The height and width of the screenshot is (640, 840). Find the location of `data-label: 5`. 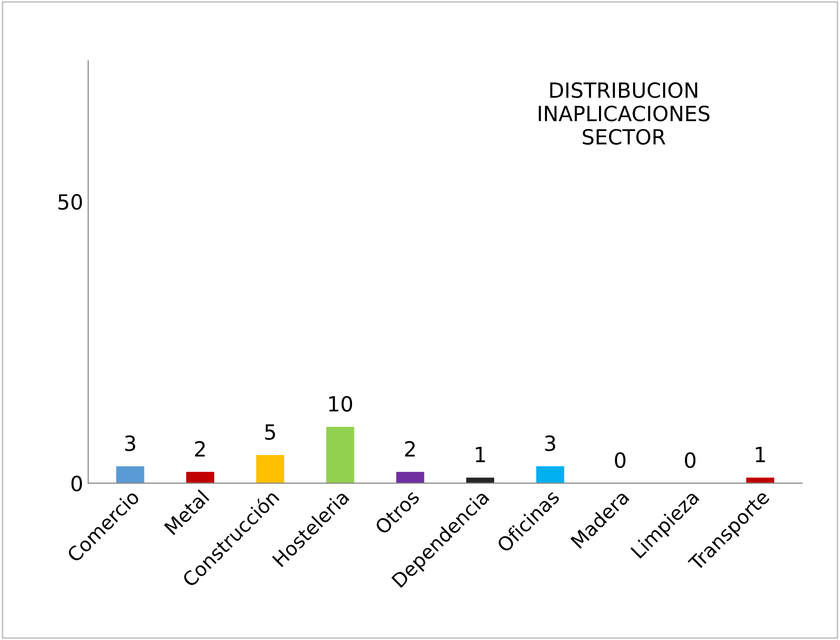

data-label: 5 is located at coordinates (270, 432).